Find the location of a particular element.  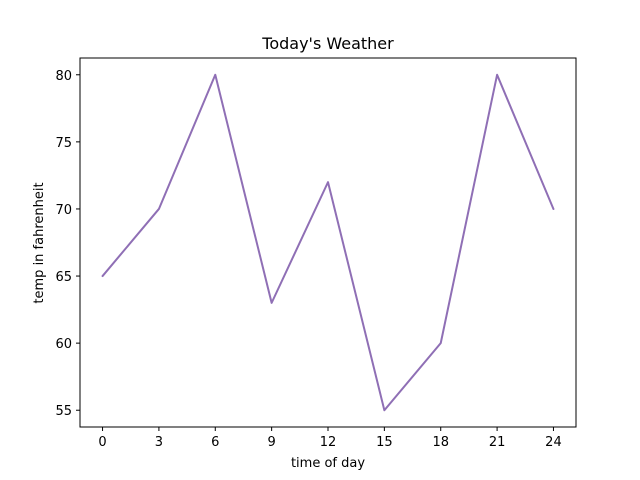

y-axis: 55 60 65 70 75 80 is located at coordinates (67, 244).